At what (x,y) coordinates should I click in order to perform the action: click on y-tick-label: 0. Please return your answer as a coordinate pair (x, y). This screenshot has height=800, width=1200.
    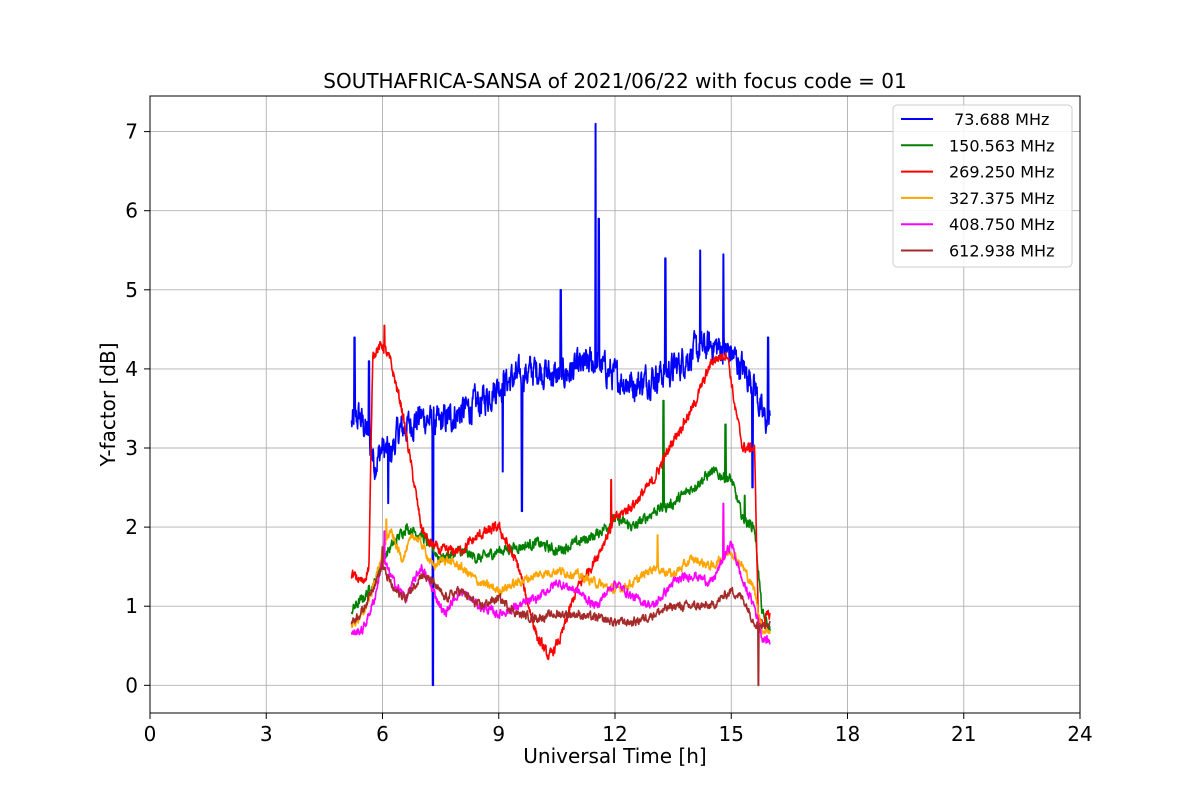
    Looking at the image, I should click on (131, 685).